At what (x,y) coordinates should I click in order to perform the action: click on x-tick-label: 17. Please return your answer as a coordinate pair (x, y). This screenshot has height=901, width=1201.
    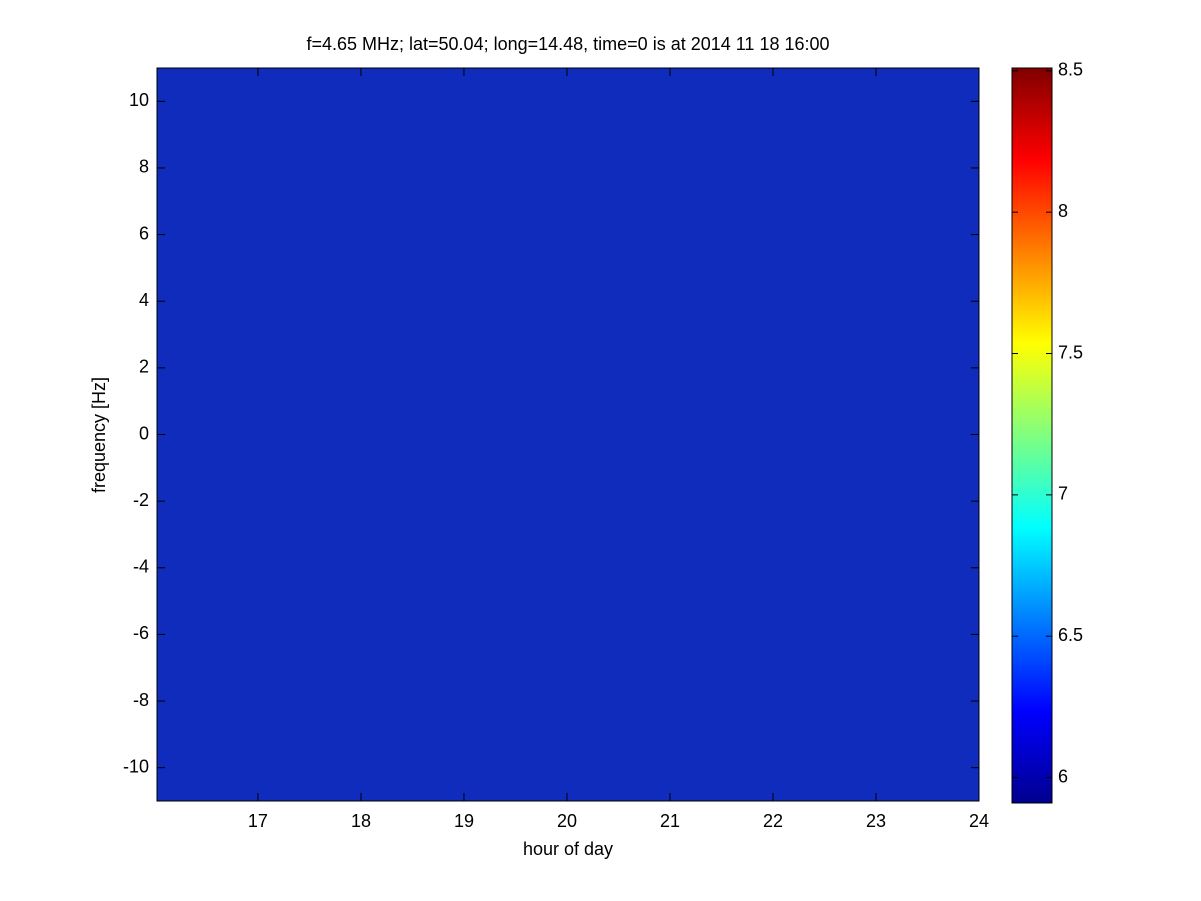
    Looking at the image, I should click on (258, 821).